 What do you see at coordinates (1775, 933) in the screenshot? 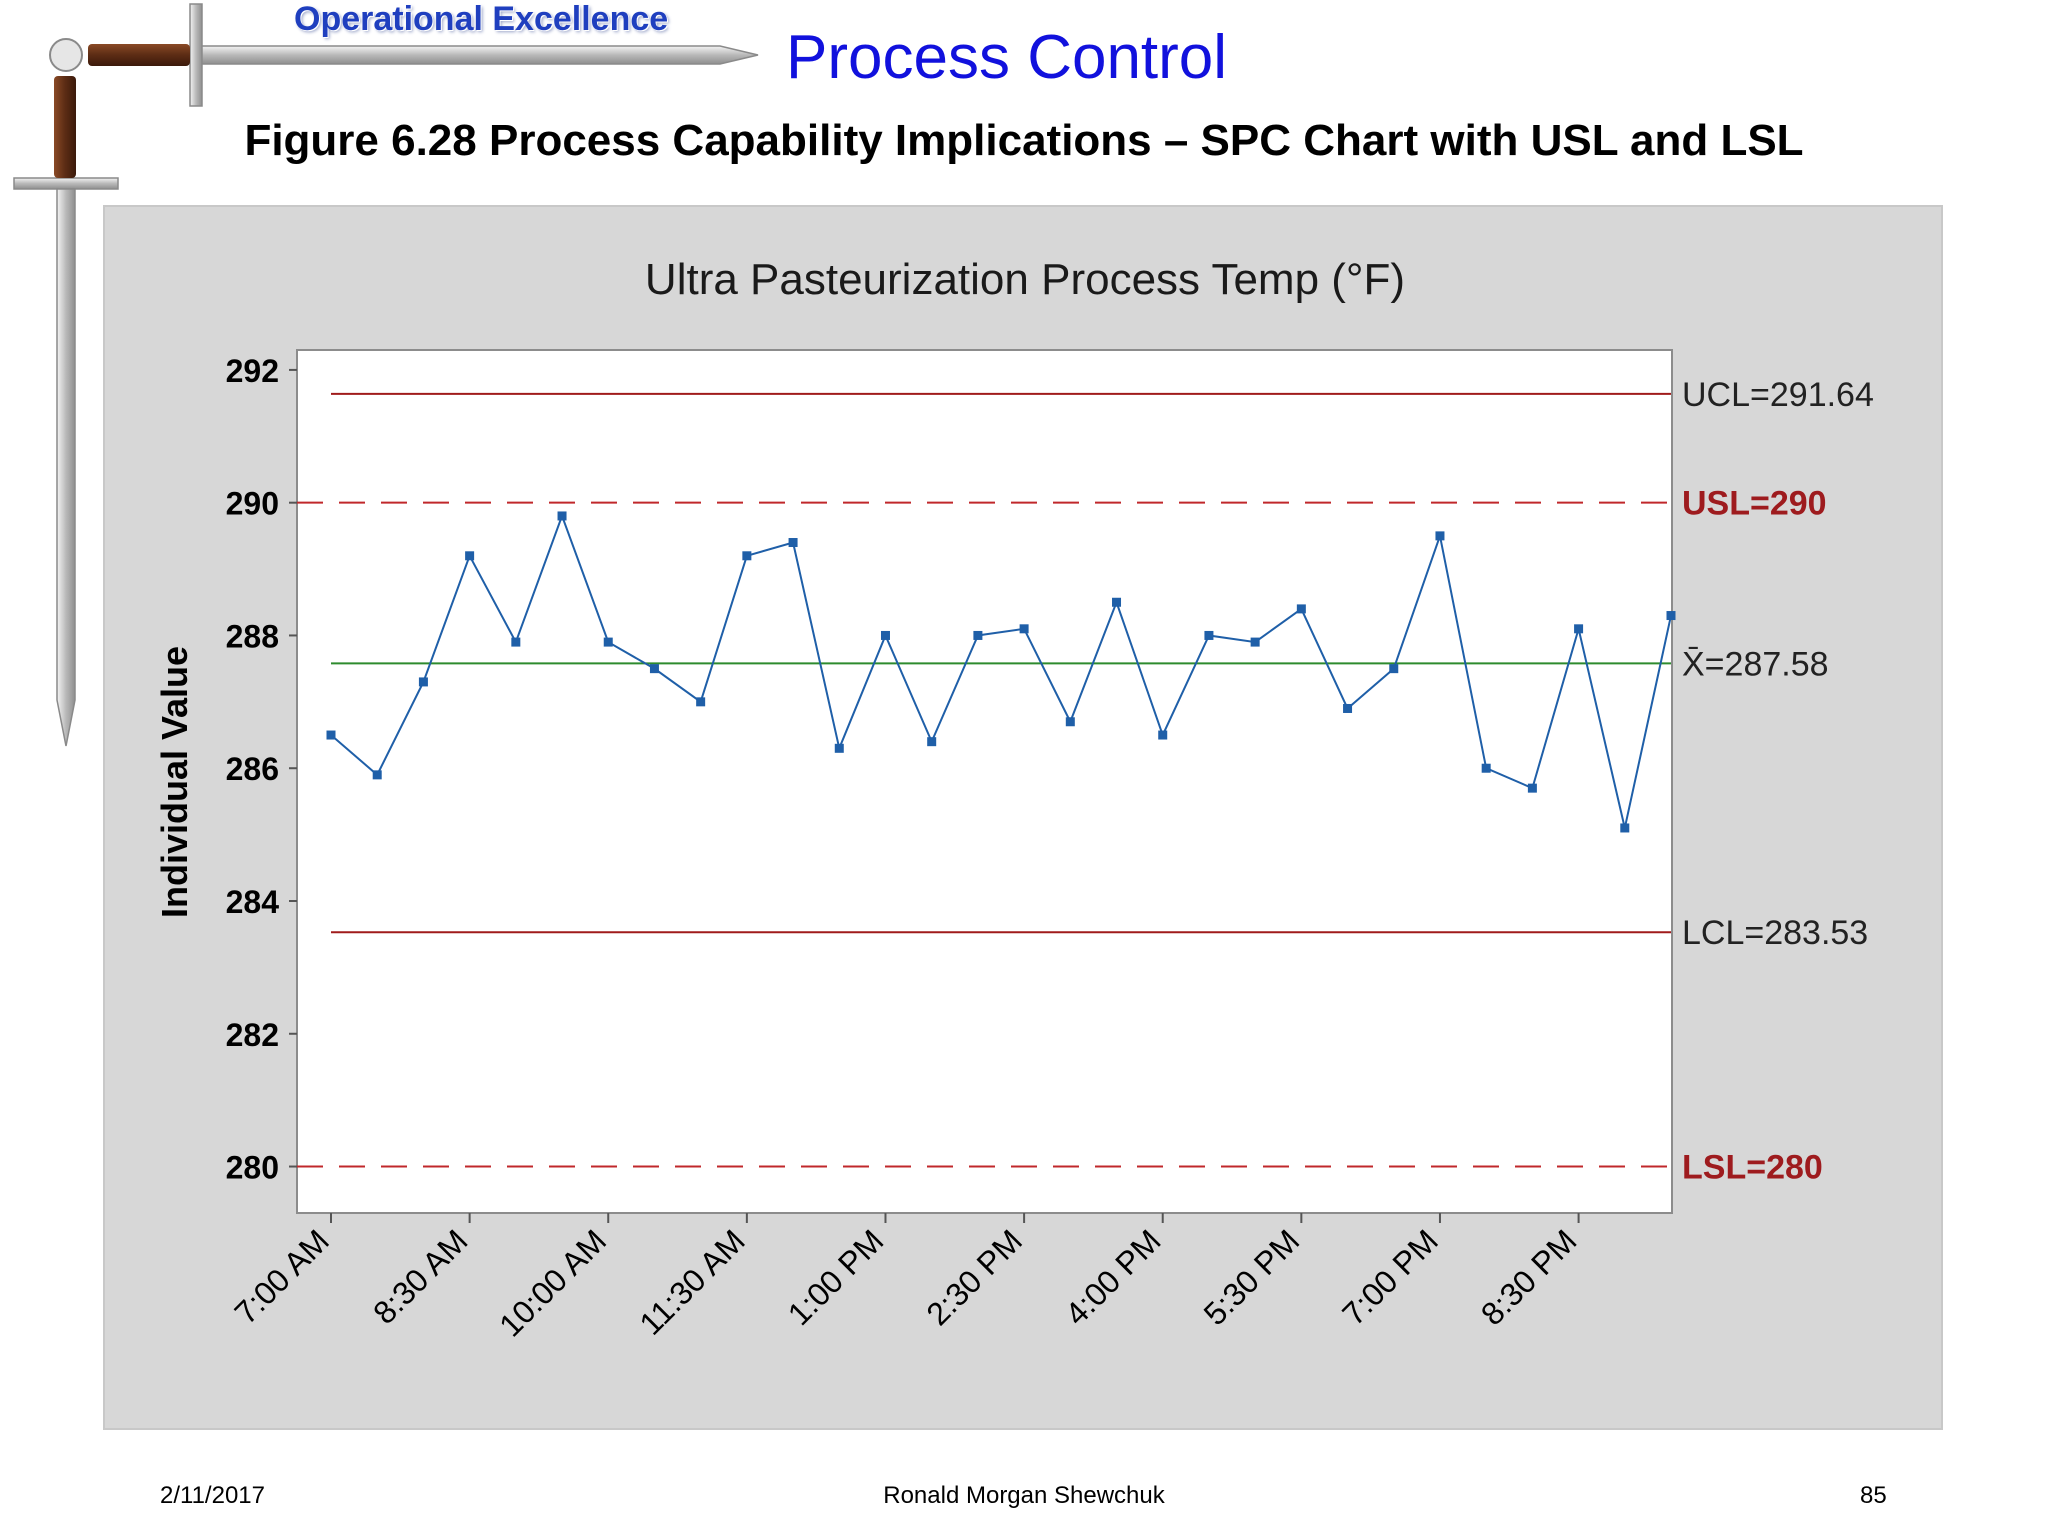
I see `reference-line-label: LCL=283.53` at bounding box center [1775, 933].